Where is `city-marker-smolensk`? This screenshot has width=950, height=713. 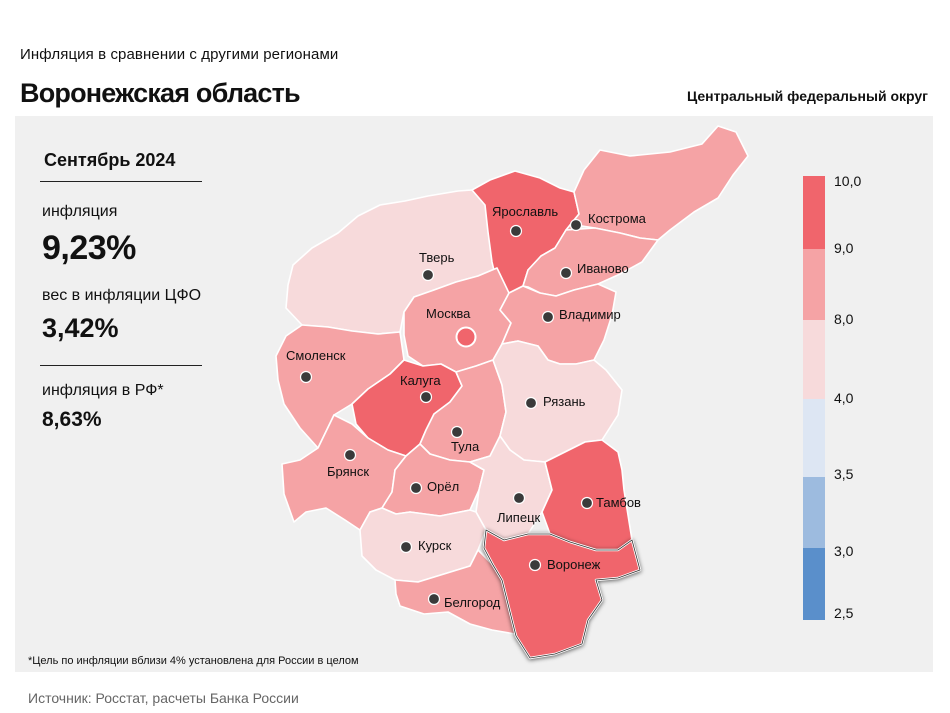
city-marker-smolensk is located at coordinates (306, 377).